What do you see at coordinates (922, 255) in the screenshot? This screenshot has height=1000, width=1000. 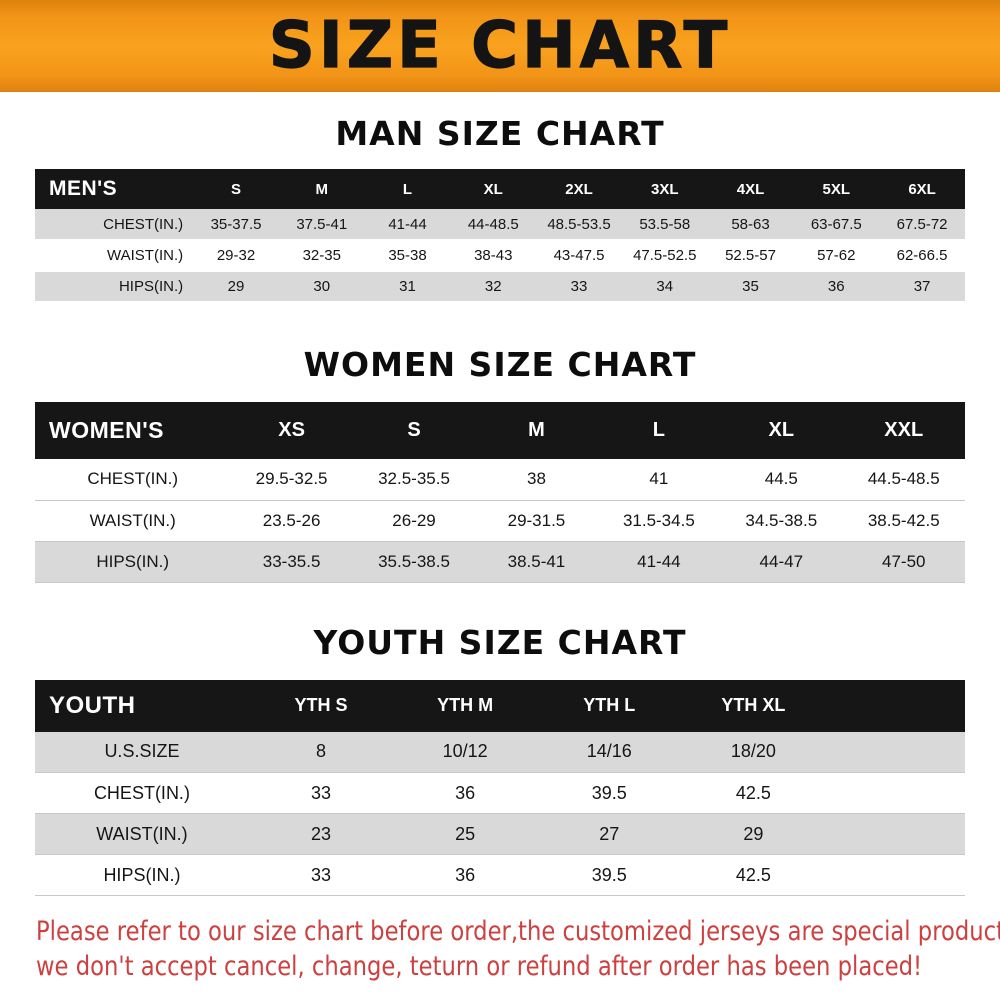 I see `table-cell: 62-66.5` at bounding box center [922, 255].